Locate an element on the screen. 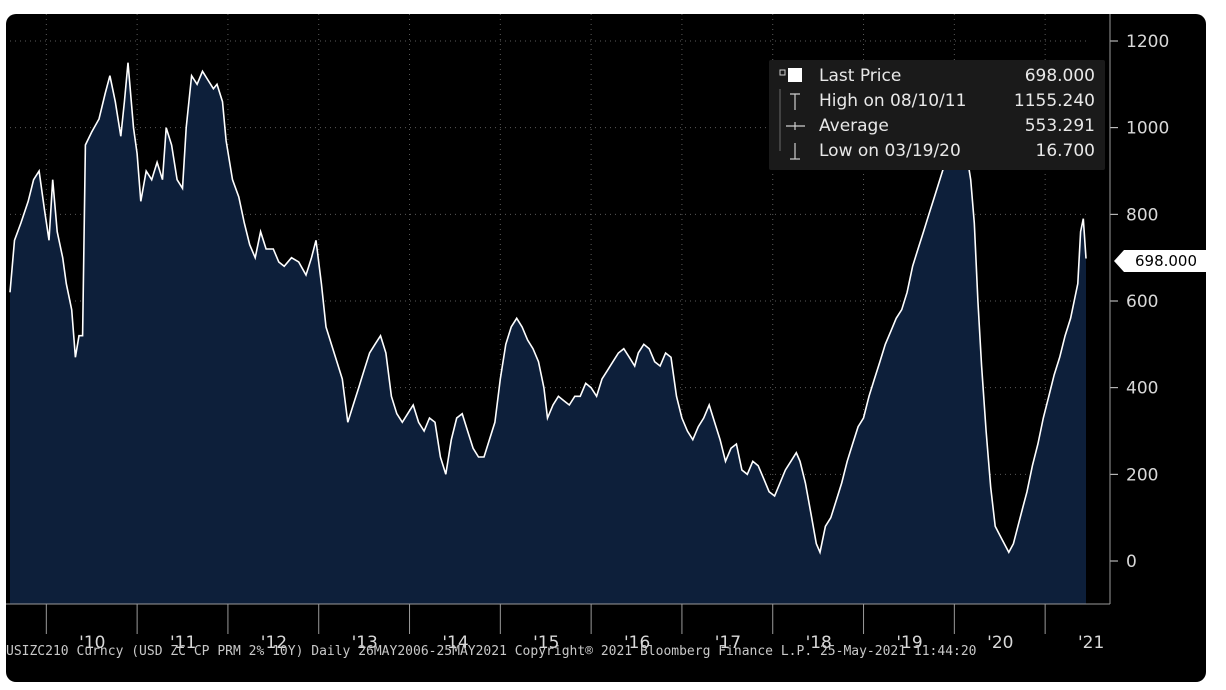  legend-value: 698.000 is located at coordinates (1059, 76).